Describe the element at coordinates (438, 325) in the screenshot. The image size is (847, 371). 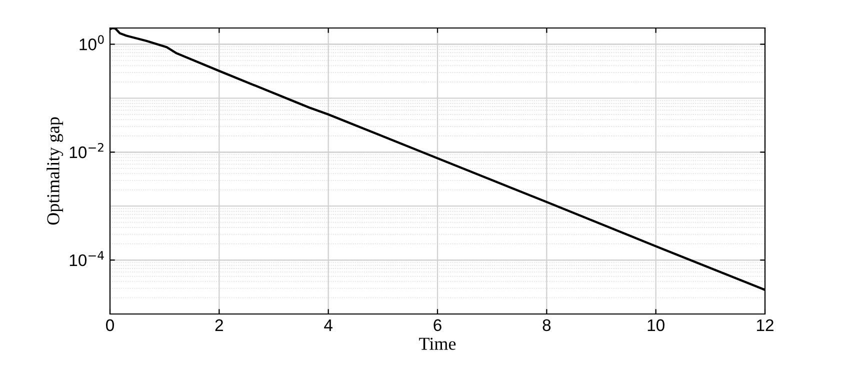
I see `x-tick-label: 6` at that location.